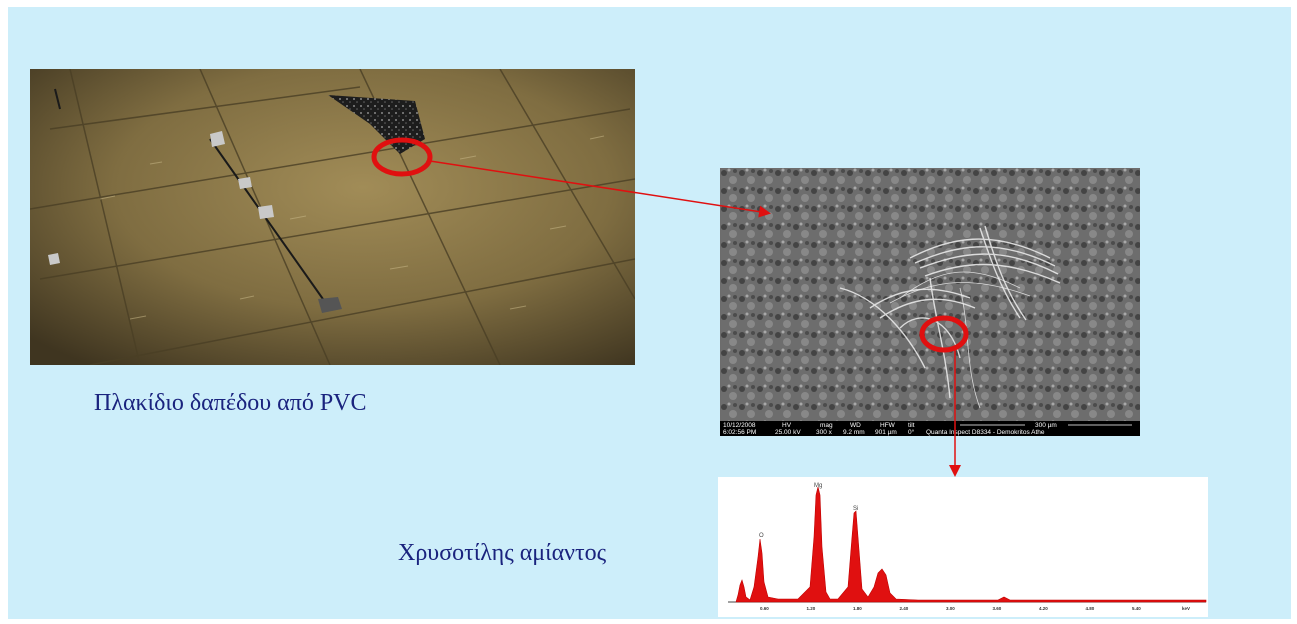 This screenshot has width=1297, height=624. What do you see at coordinates (600, 189) in the screenshot?
I see `photo-to-sem-arrow` at bounding box center [600, 189].